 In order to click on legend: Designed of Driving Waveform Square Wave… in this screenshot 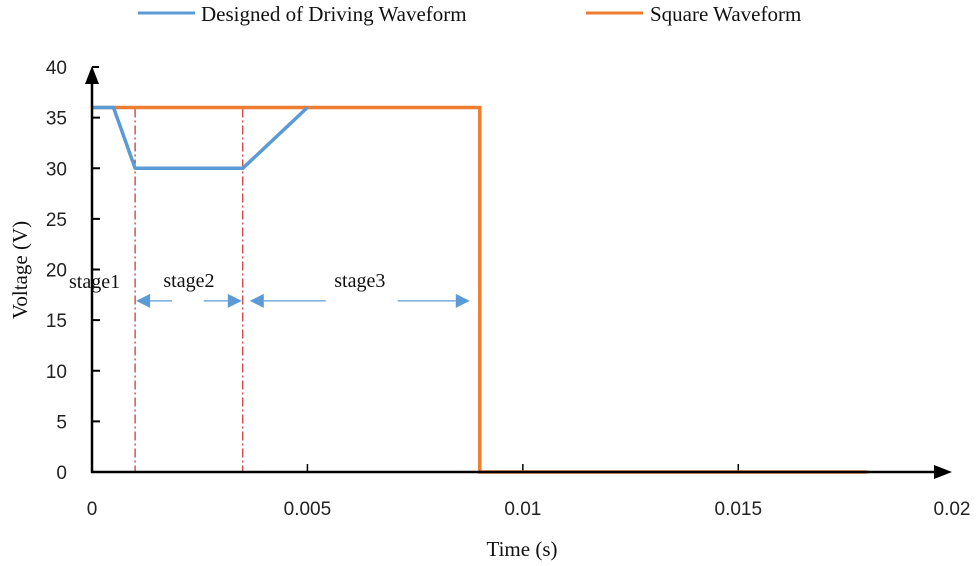, I will do `click(469, 14)`.